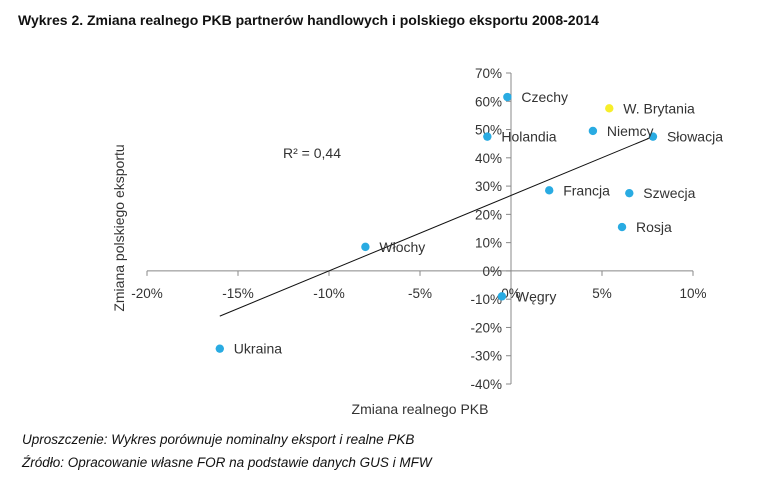 This screenshot has width=773, height=482. Describe the element at coordinates (488, 243) in the screenshot. I see `y-tick-label: 10%` at that location.